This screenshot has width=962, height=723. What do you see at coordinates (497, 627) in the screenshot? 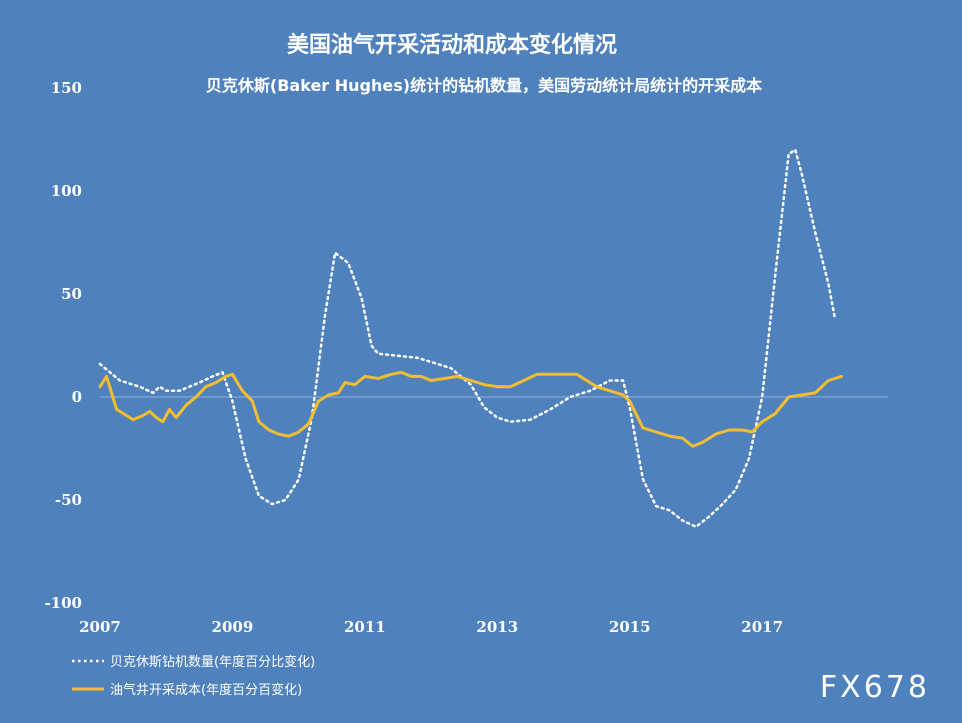
I see `x-tick-label: 2013` at bounding box center [497, 627].